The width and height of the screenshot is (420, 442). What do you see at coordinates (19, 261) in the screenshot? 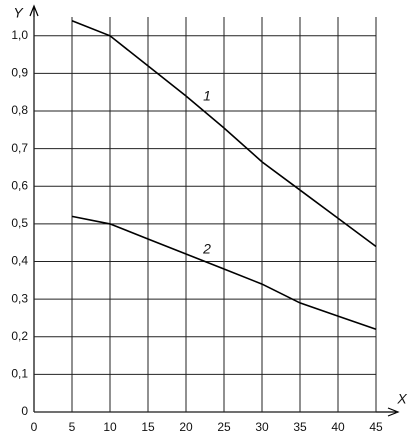
I see `y-tick-label: 0,4` at bounding box center [19, 261].